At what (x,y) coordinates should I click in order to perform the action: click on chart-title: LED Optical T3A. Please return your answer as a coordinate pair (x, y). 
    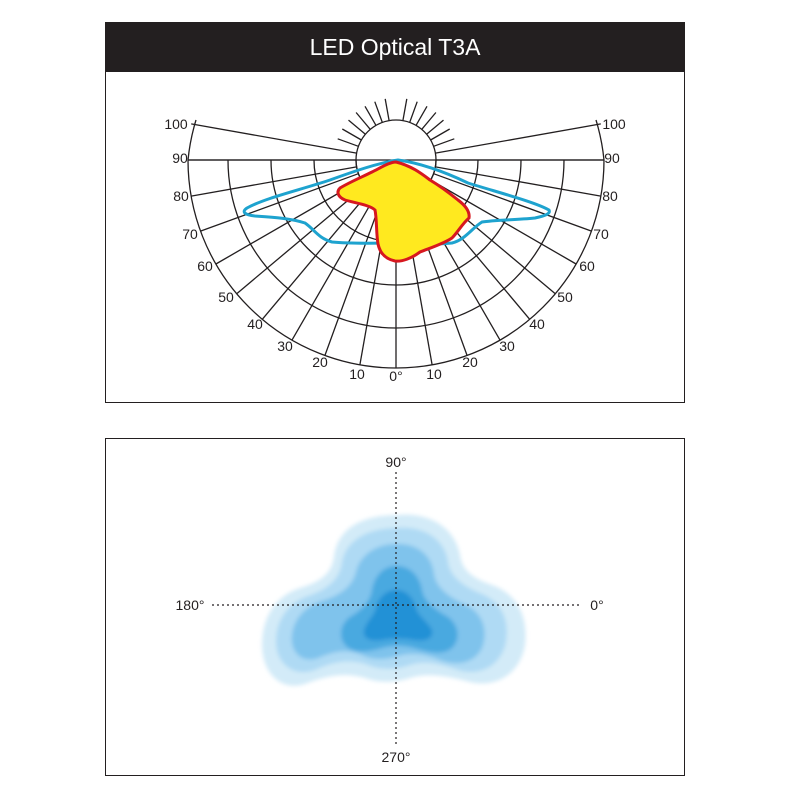
    Looking at the image, I should click on (395, 47).